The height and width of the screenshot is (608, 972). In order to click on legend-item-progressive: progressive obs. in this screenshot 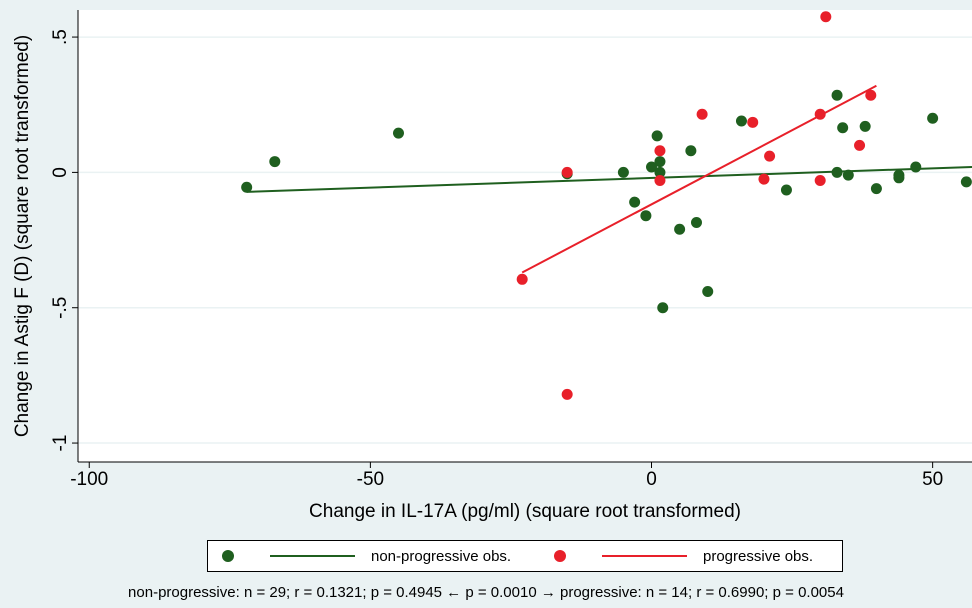, I will do `click(683, 556)`.